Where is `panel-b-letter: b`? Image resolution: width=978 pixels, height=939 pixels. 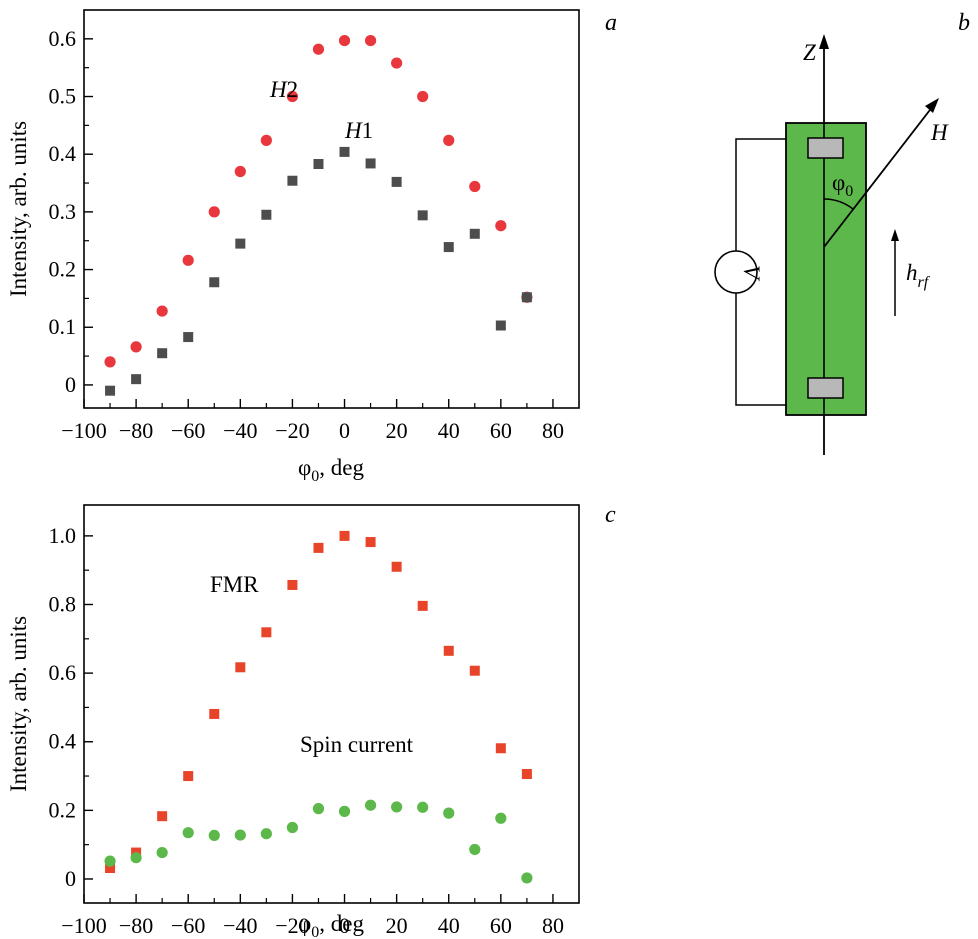
panel-b-letter: b is located at coordinates (964, 23).